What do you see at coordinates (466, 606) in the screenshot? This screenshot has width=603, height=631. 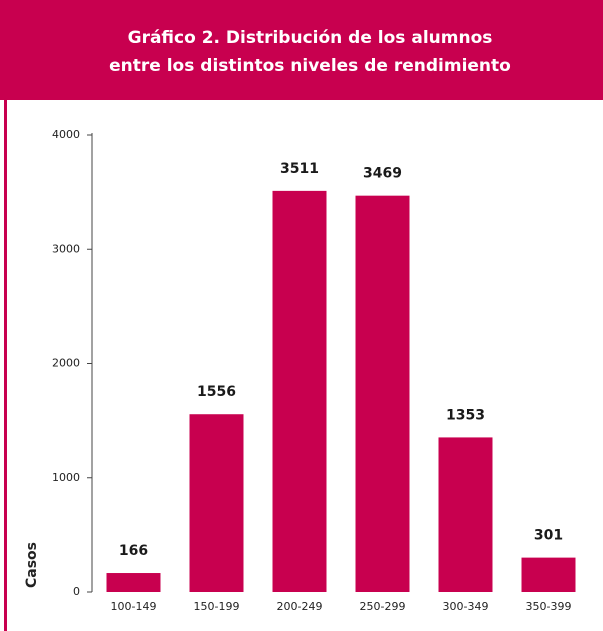 I see `x-tick-label: 300-349` at bounding box center [466, 606].